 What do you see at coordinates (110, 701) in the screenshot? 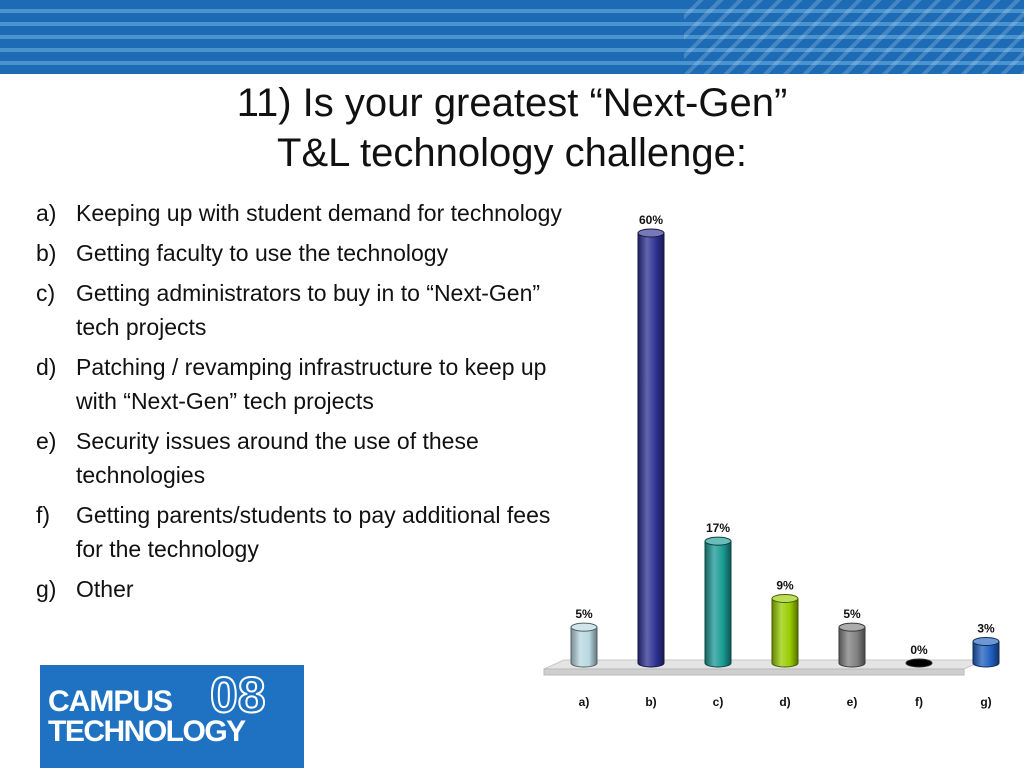
I see `logo-word-campus: CAMPUS` at bounding box center [110, 701].